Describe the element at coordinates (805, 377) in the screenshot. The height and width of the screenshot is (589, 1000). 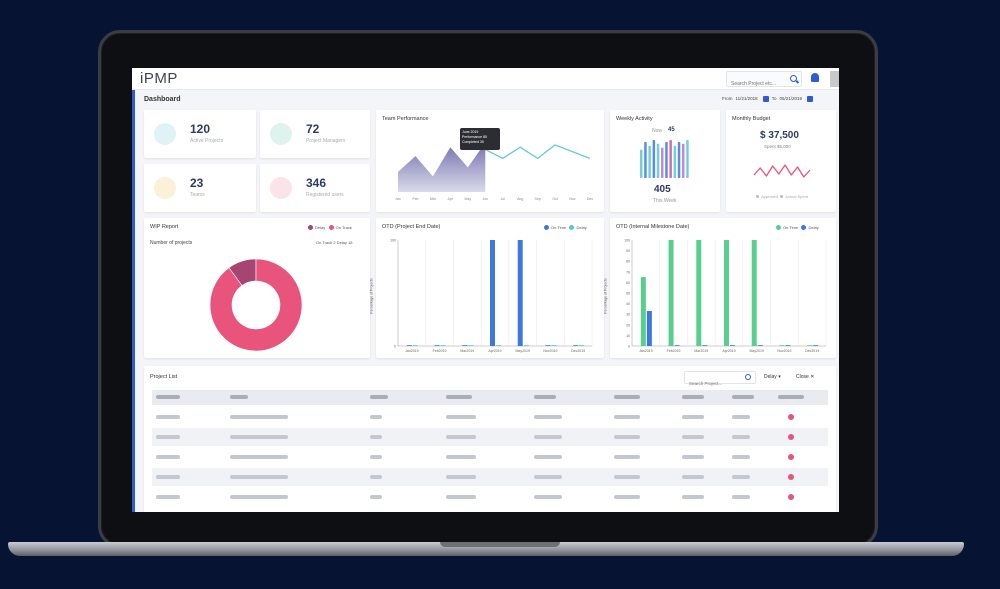
I see `close-filter-button: Close ✕` at that location.